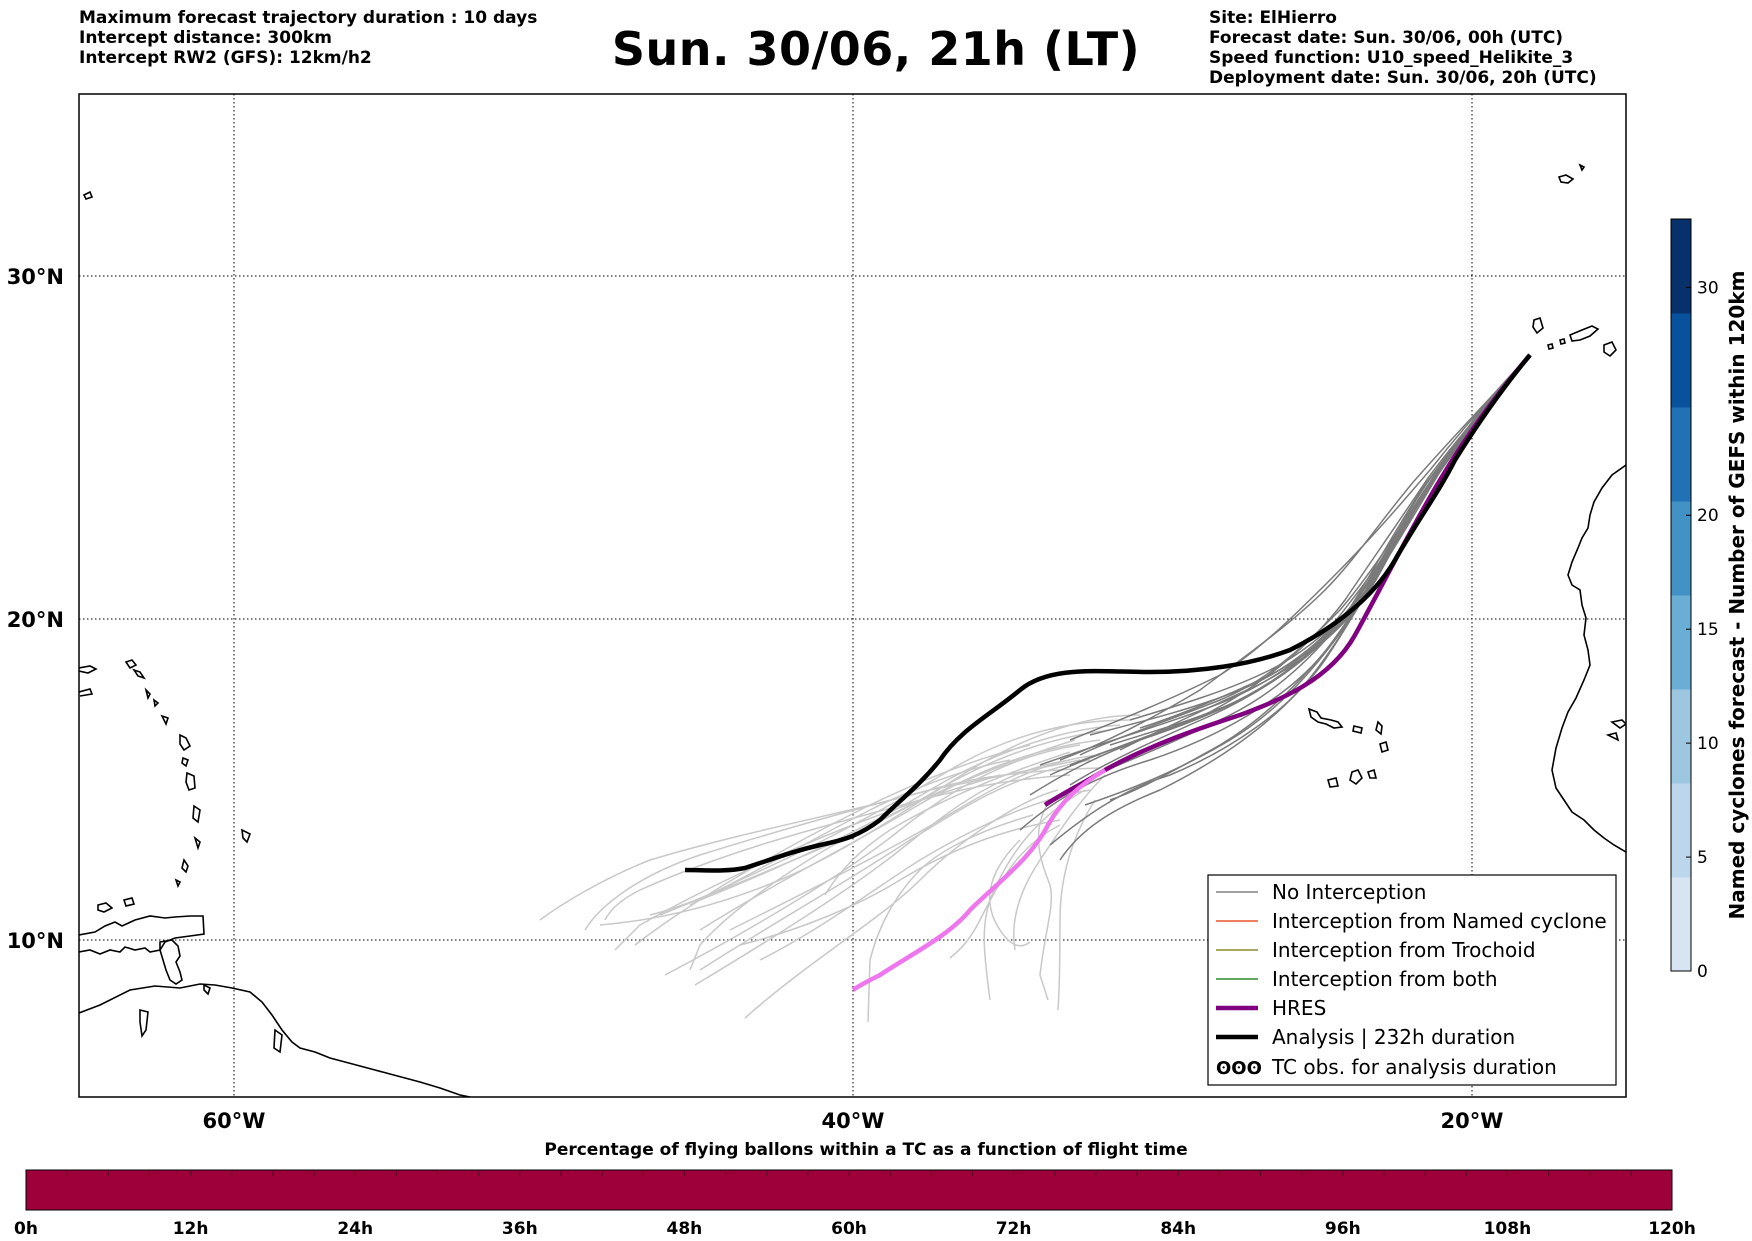  I want to click on island-vi, so click(86, 692).